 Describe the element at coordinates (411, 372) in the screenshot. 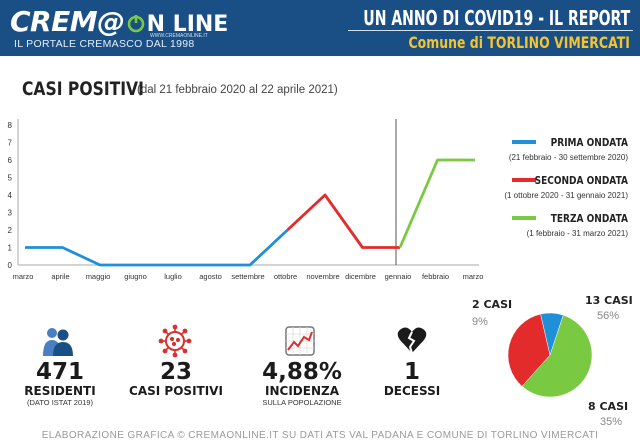

I see `stat-deaths-value: 1` at that location.